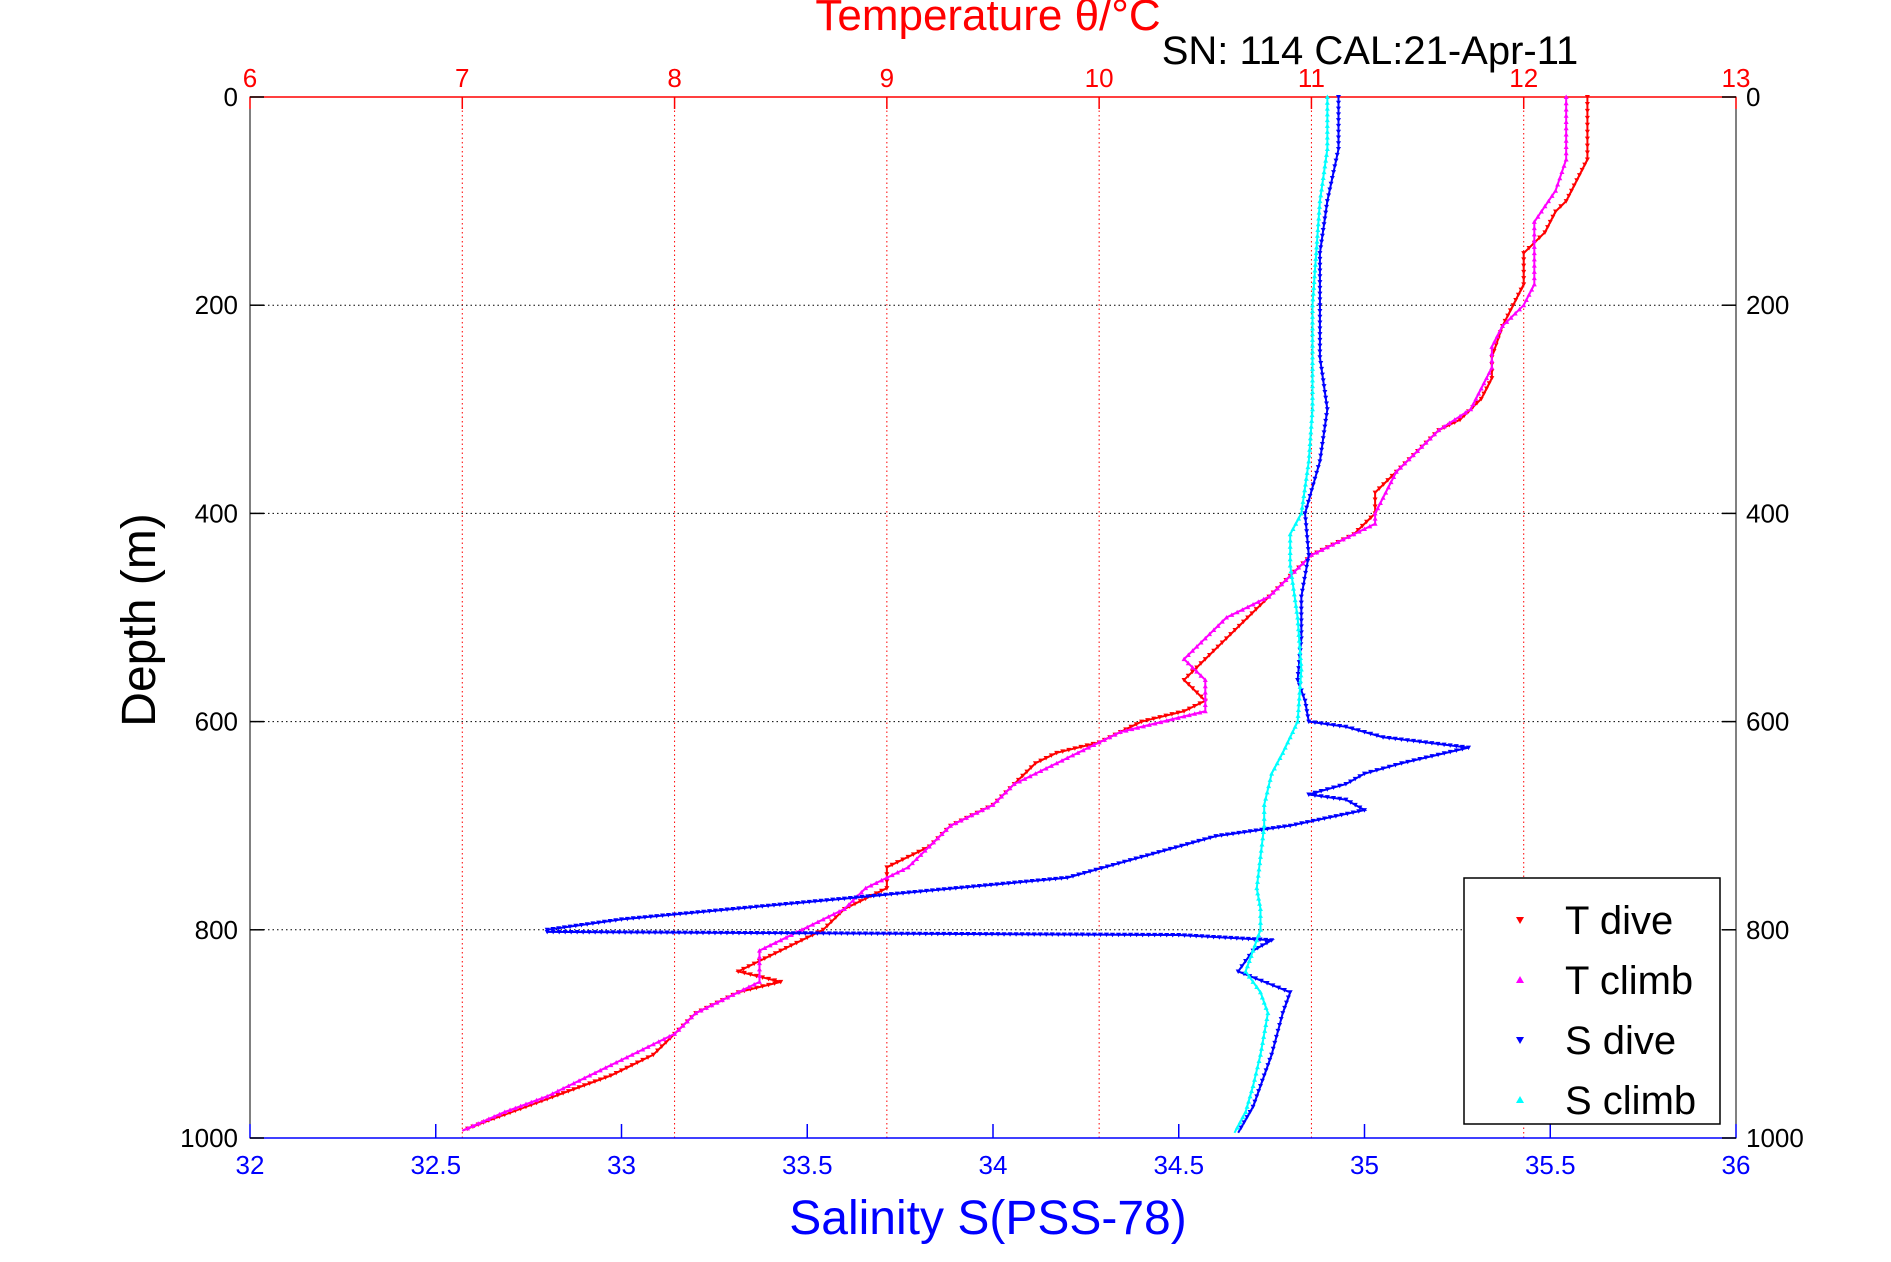 This screenshot has width=1891, height=1262. Describe the element at coordinates (216, 513) in the screenshot. I see `depth-tick-label: 400` at that location.